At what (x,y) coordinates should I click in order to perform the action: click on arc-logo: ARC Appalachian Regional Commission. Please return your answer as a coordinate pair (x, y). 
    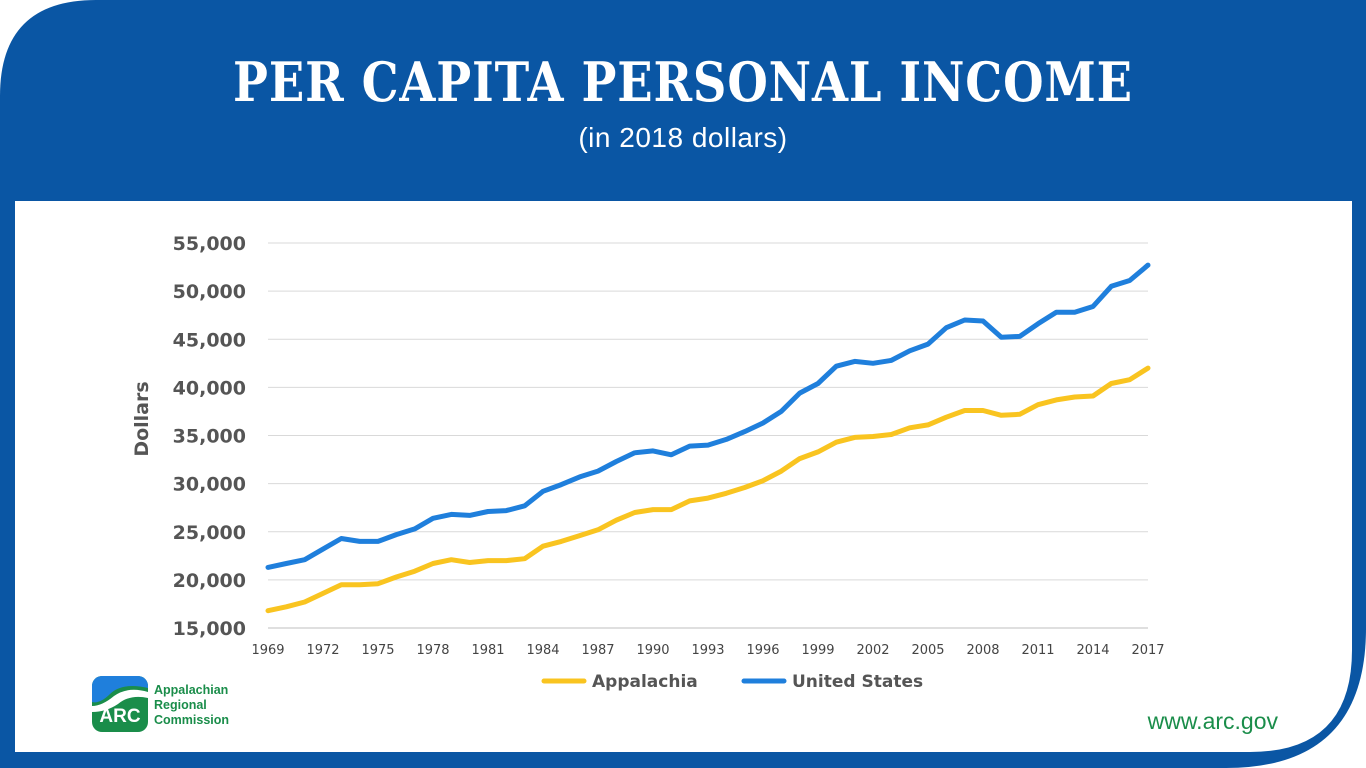
    Looking at the image, I should click on (172, 706).